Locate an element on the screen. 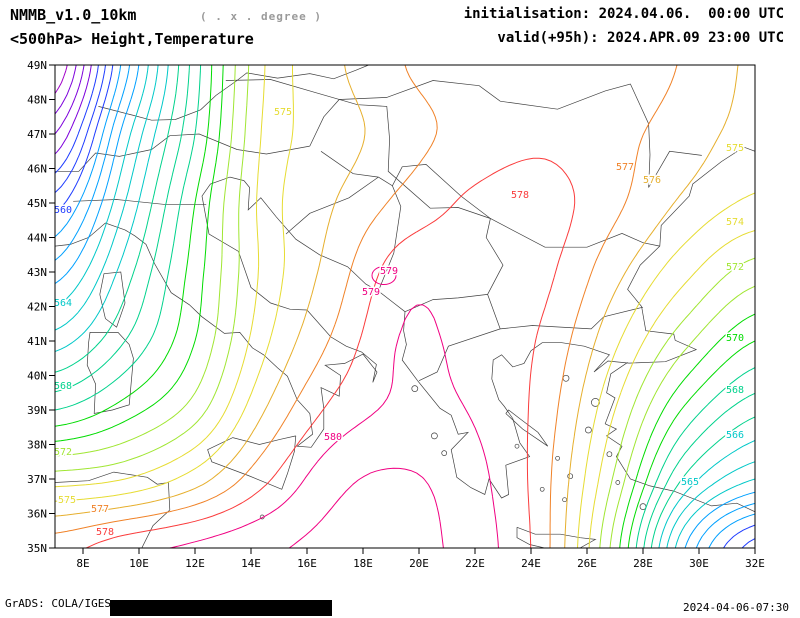 This screenshot has height=618, width=800. lat-label: 44N is located at coordinates (37, 238).